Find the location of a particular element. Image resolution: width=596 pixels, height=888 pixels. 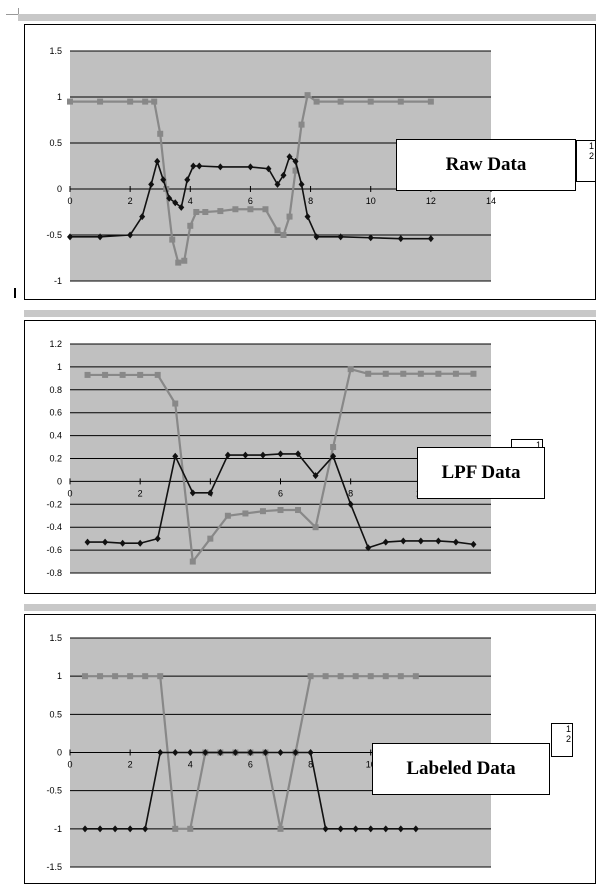

series-1-line is located at coordinates (250, 178).